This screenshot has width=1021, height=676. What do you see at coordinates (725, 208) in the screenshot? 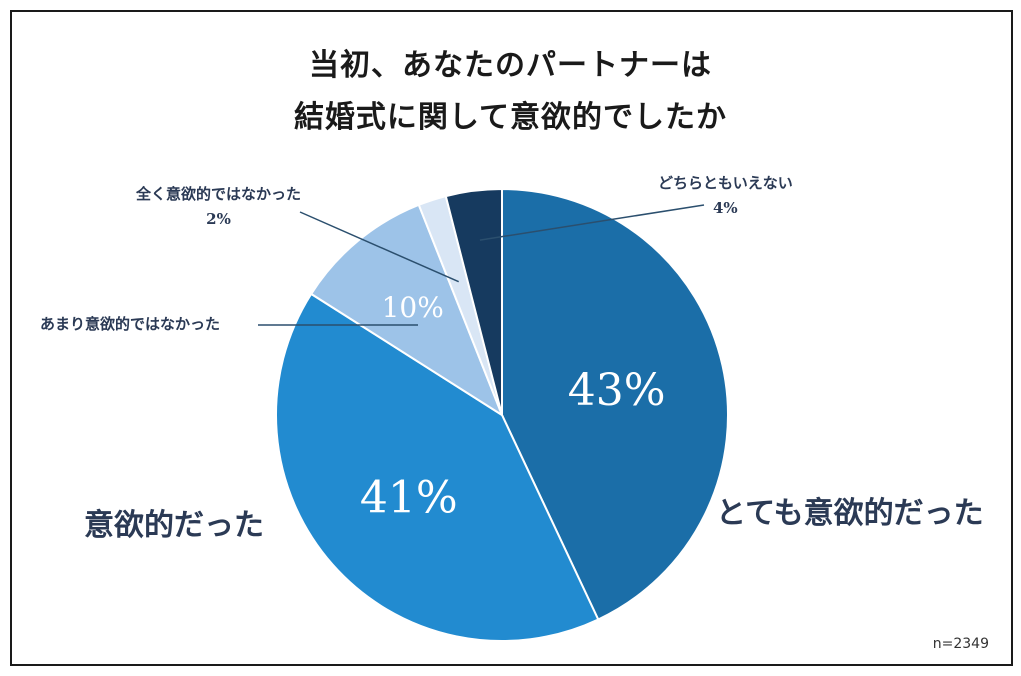
I see `label-neutral-pct: 4%` at bounding box center [725, 208].